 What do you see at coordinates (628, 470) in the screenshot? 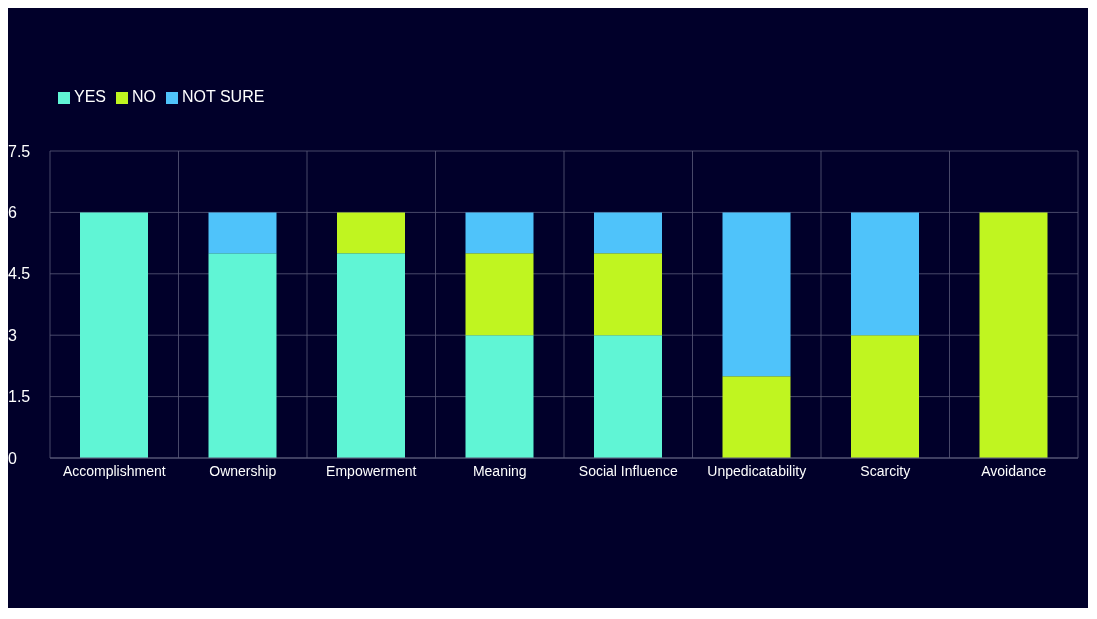
I see `x-tick-label: Social Influence` at bounding box center [628, 470].